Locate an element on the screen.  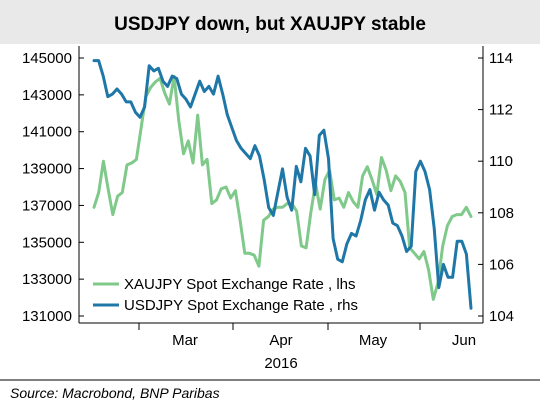
x-year-label: 2016 is located at coordinates (280, 363).